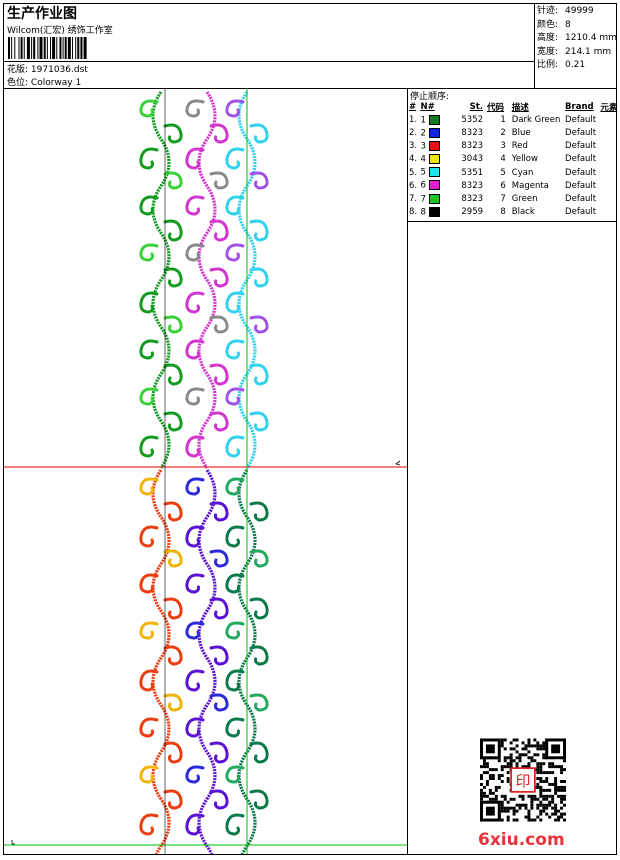 The image size is (620, 860). Describe the element at coordinates (476, 106) in the screenshot. I see `col-st: St.` at that location.